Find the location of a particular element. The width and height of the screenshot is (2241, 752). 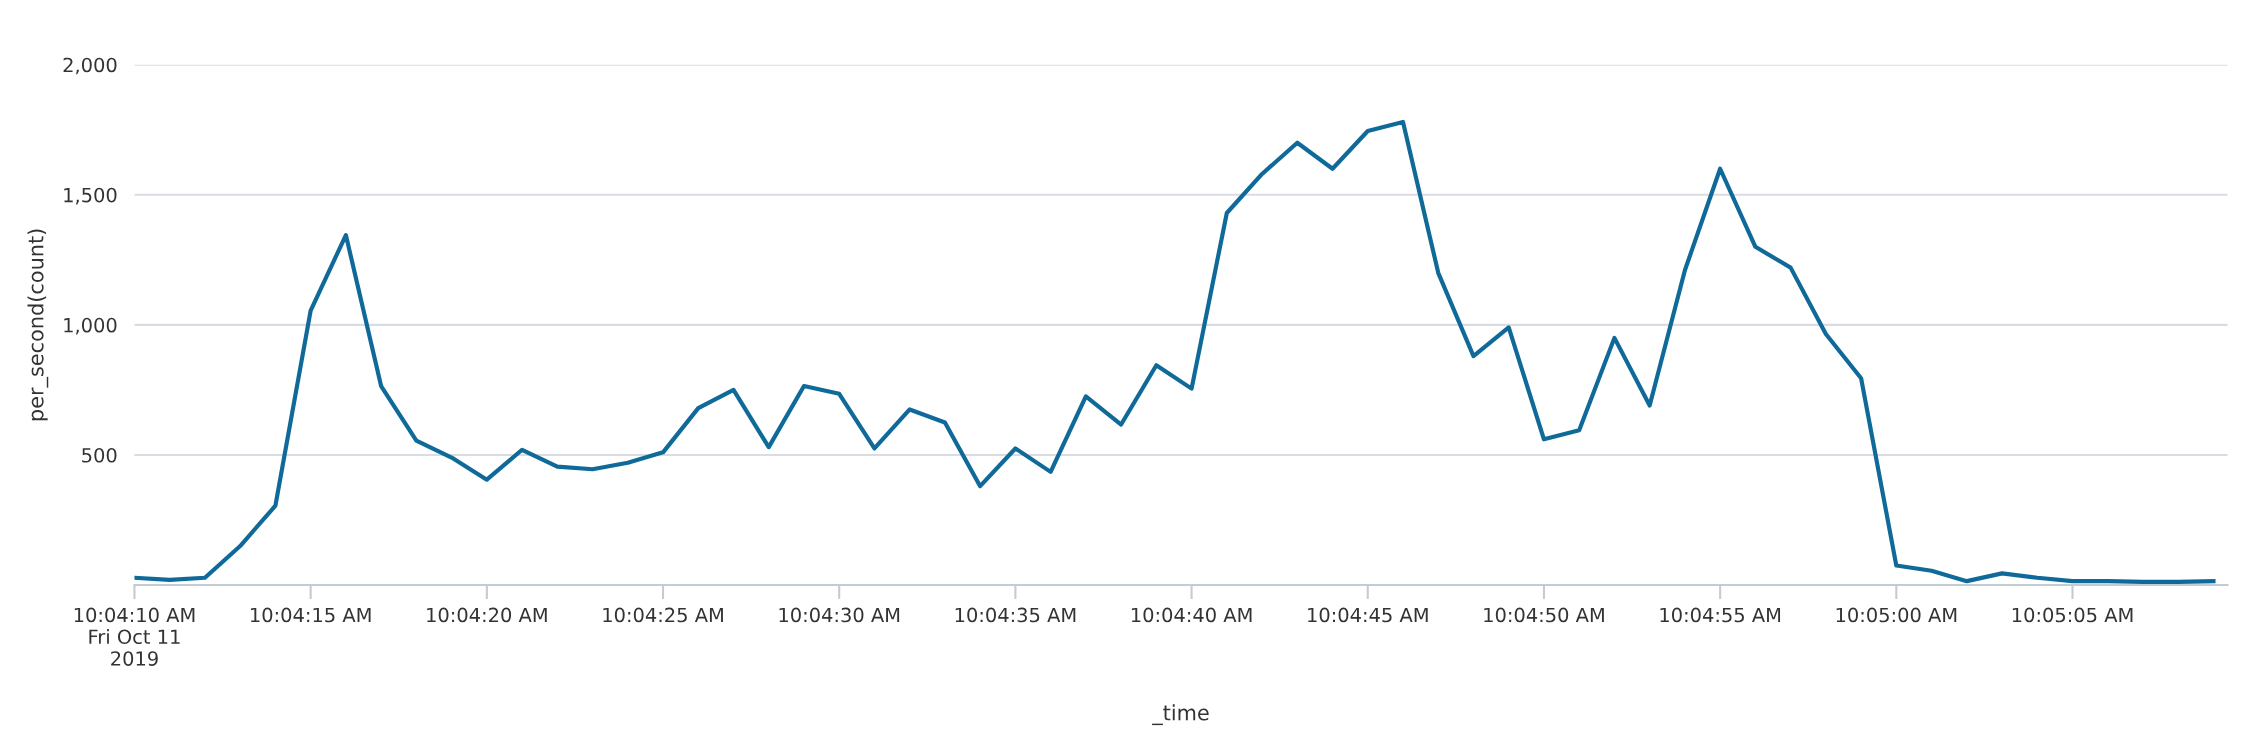

x-axis-title: _time is located at coordinates (1180, 715).